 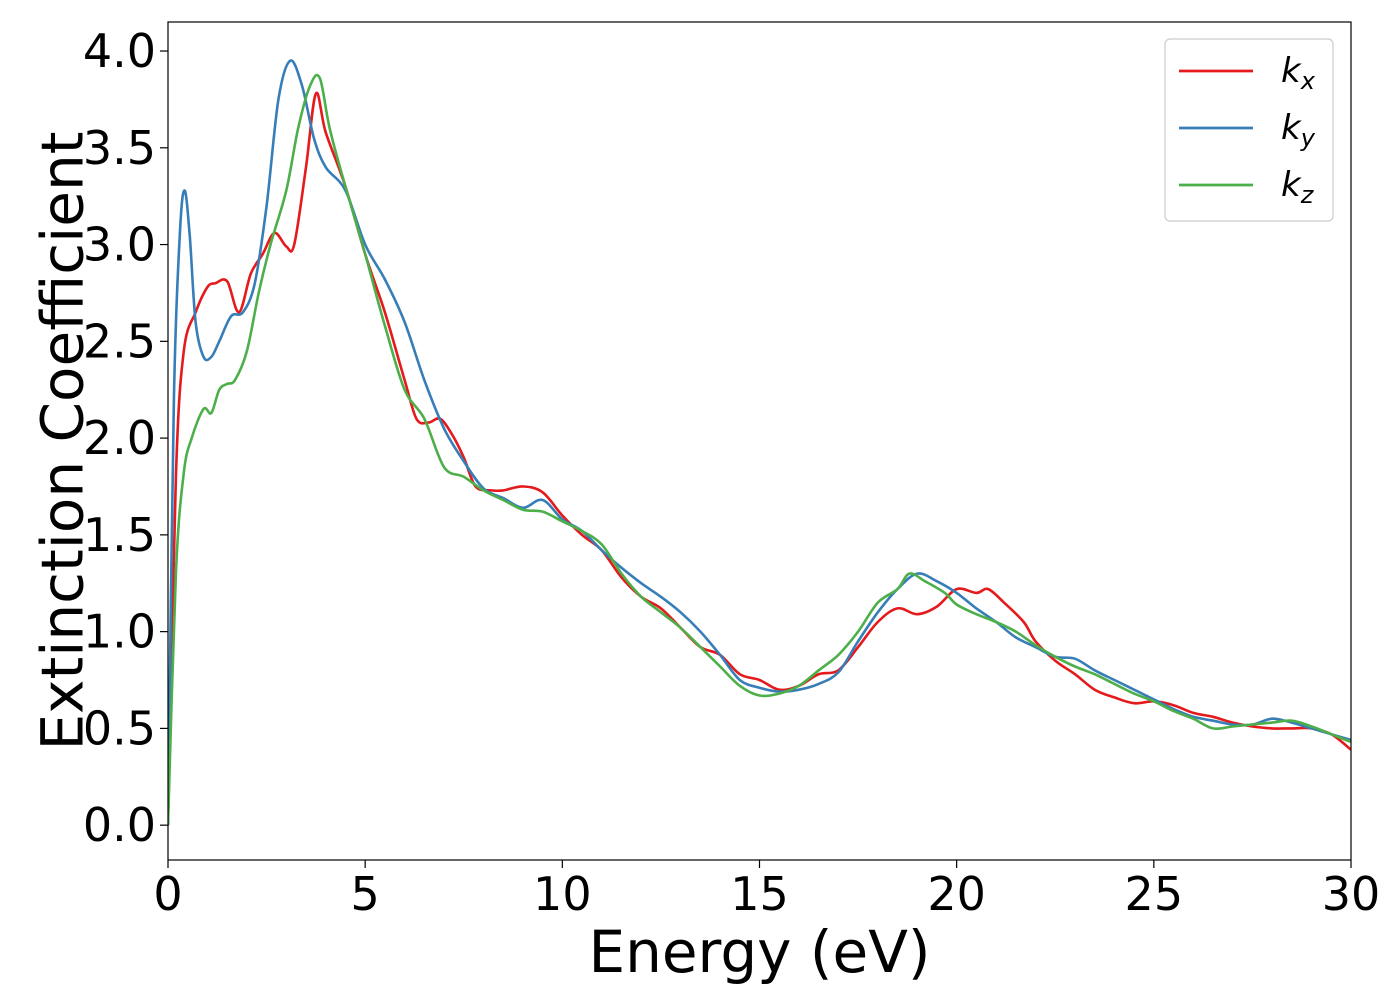 I want to click on x-tick-label: 5, so click(x=365, y=894).